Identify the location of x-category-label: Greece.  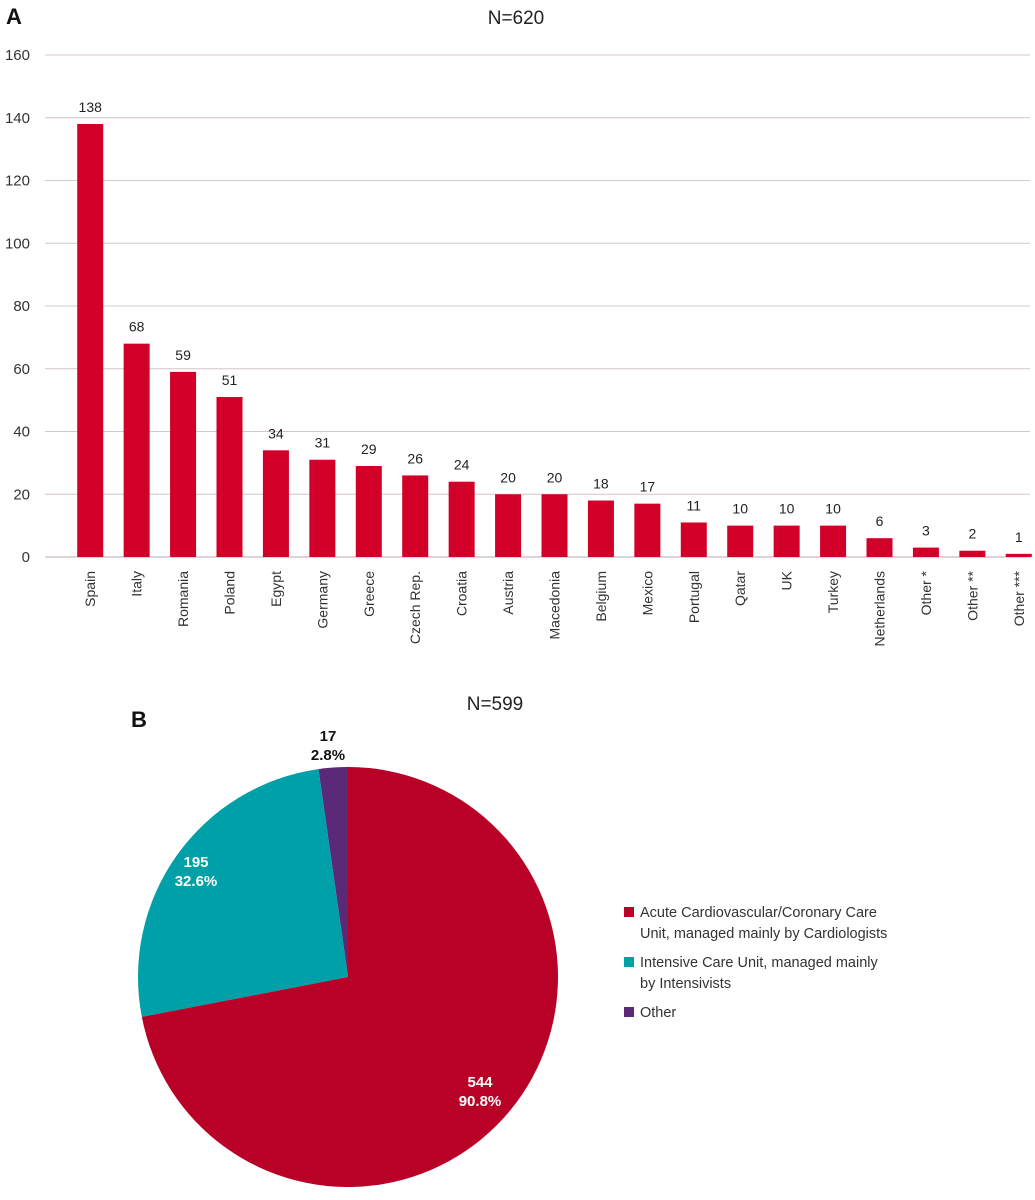
(369, 594).